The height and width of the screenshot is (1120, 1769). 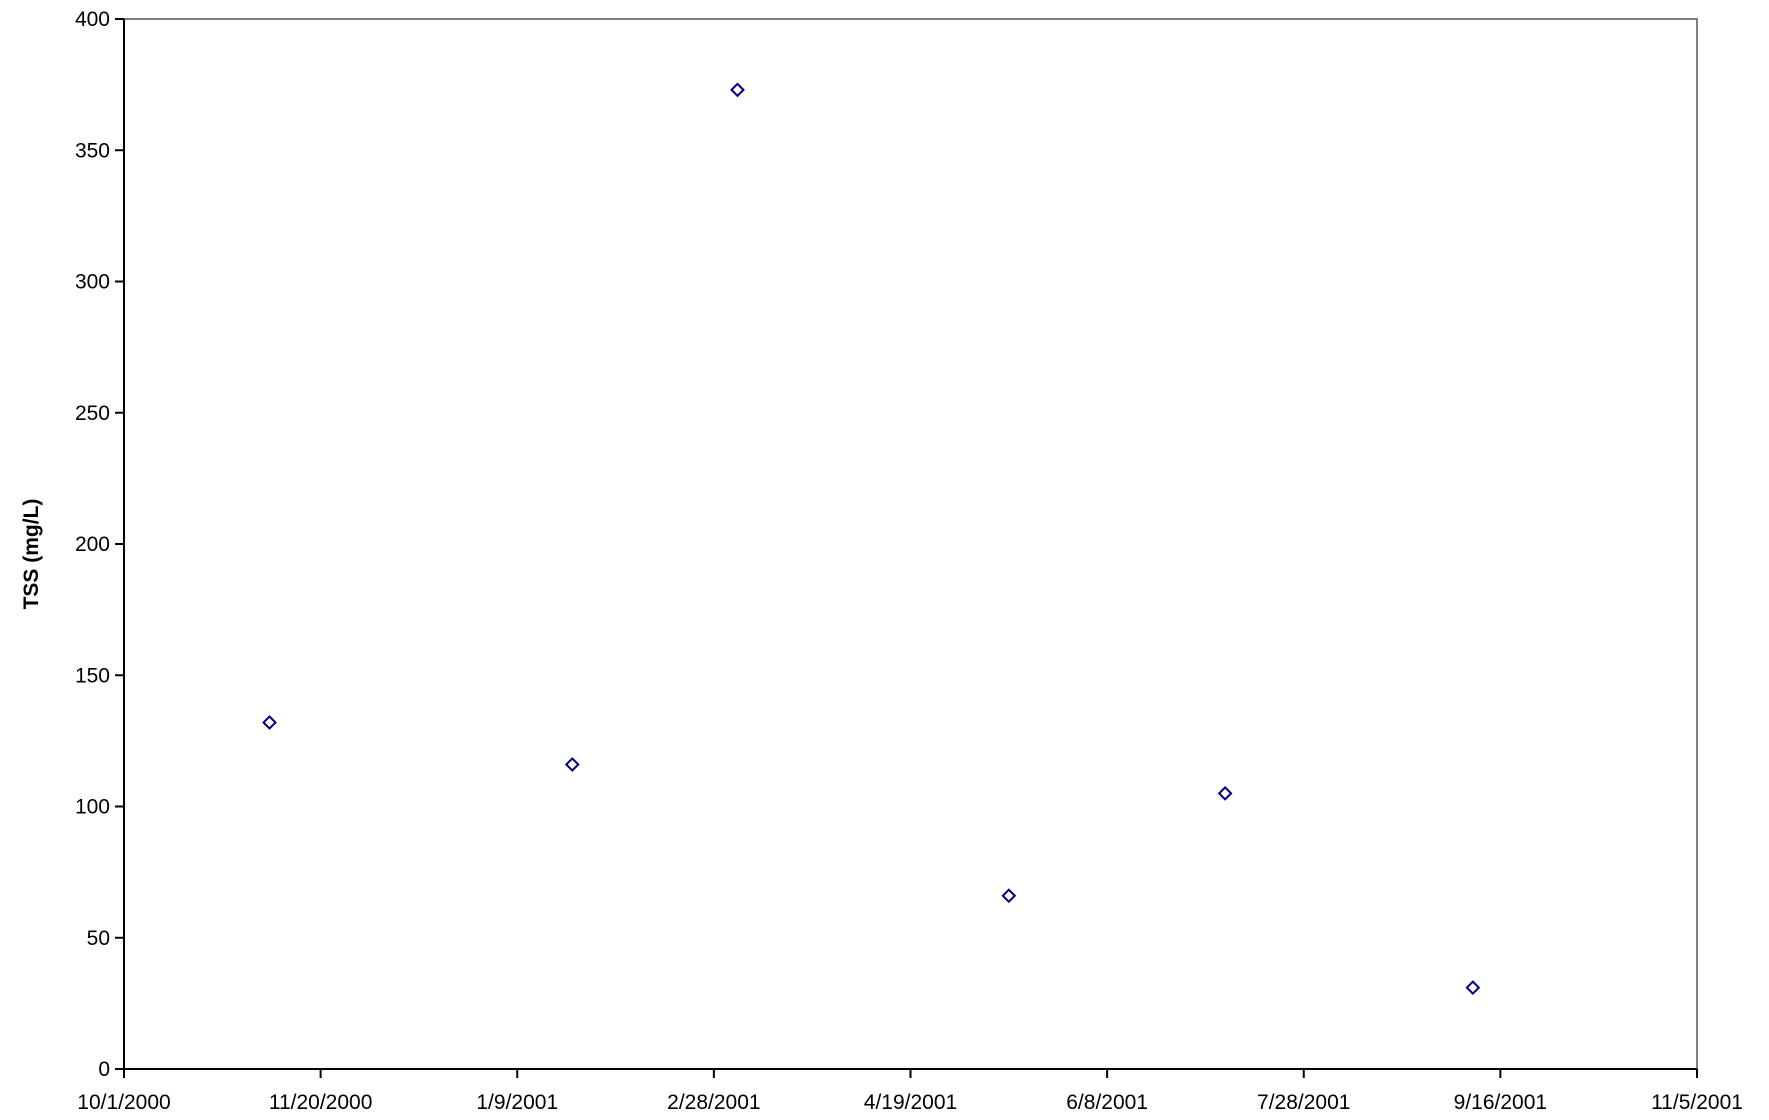 What do you see at coordinates (92, 807) in the screenshot?
I see `y-tick-label: 100` at bounding box center [92, 807].